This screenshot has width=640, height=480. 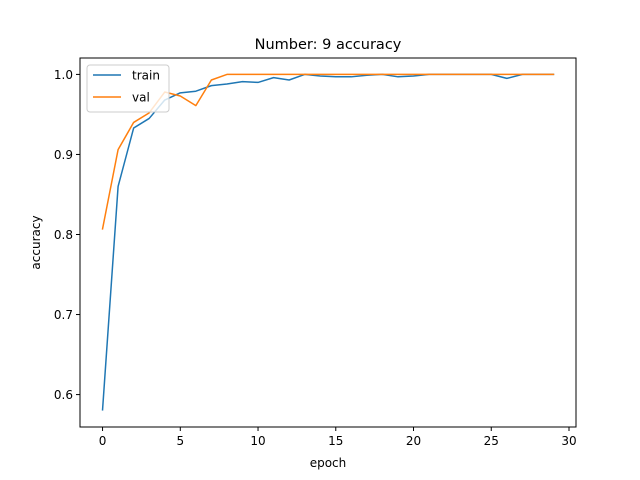 I want to click on x-tick-label-15: 15, so click(x=335, y=441).